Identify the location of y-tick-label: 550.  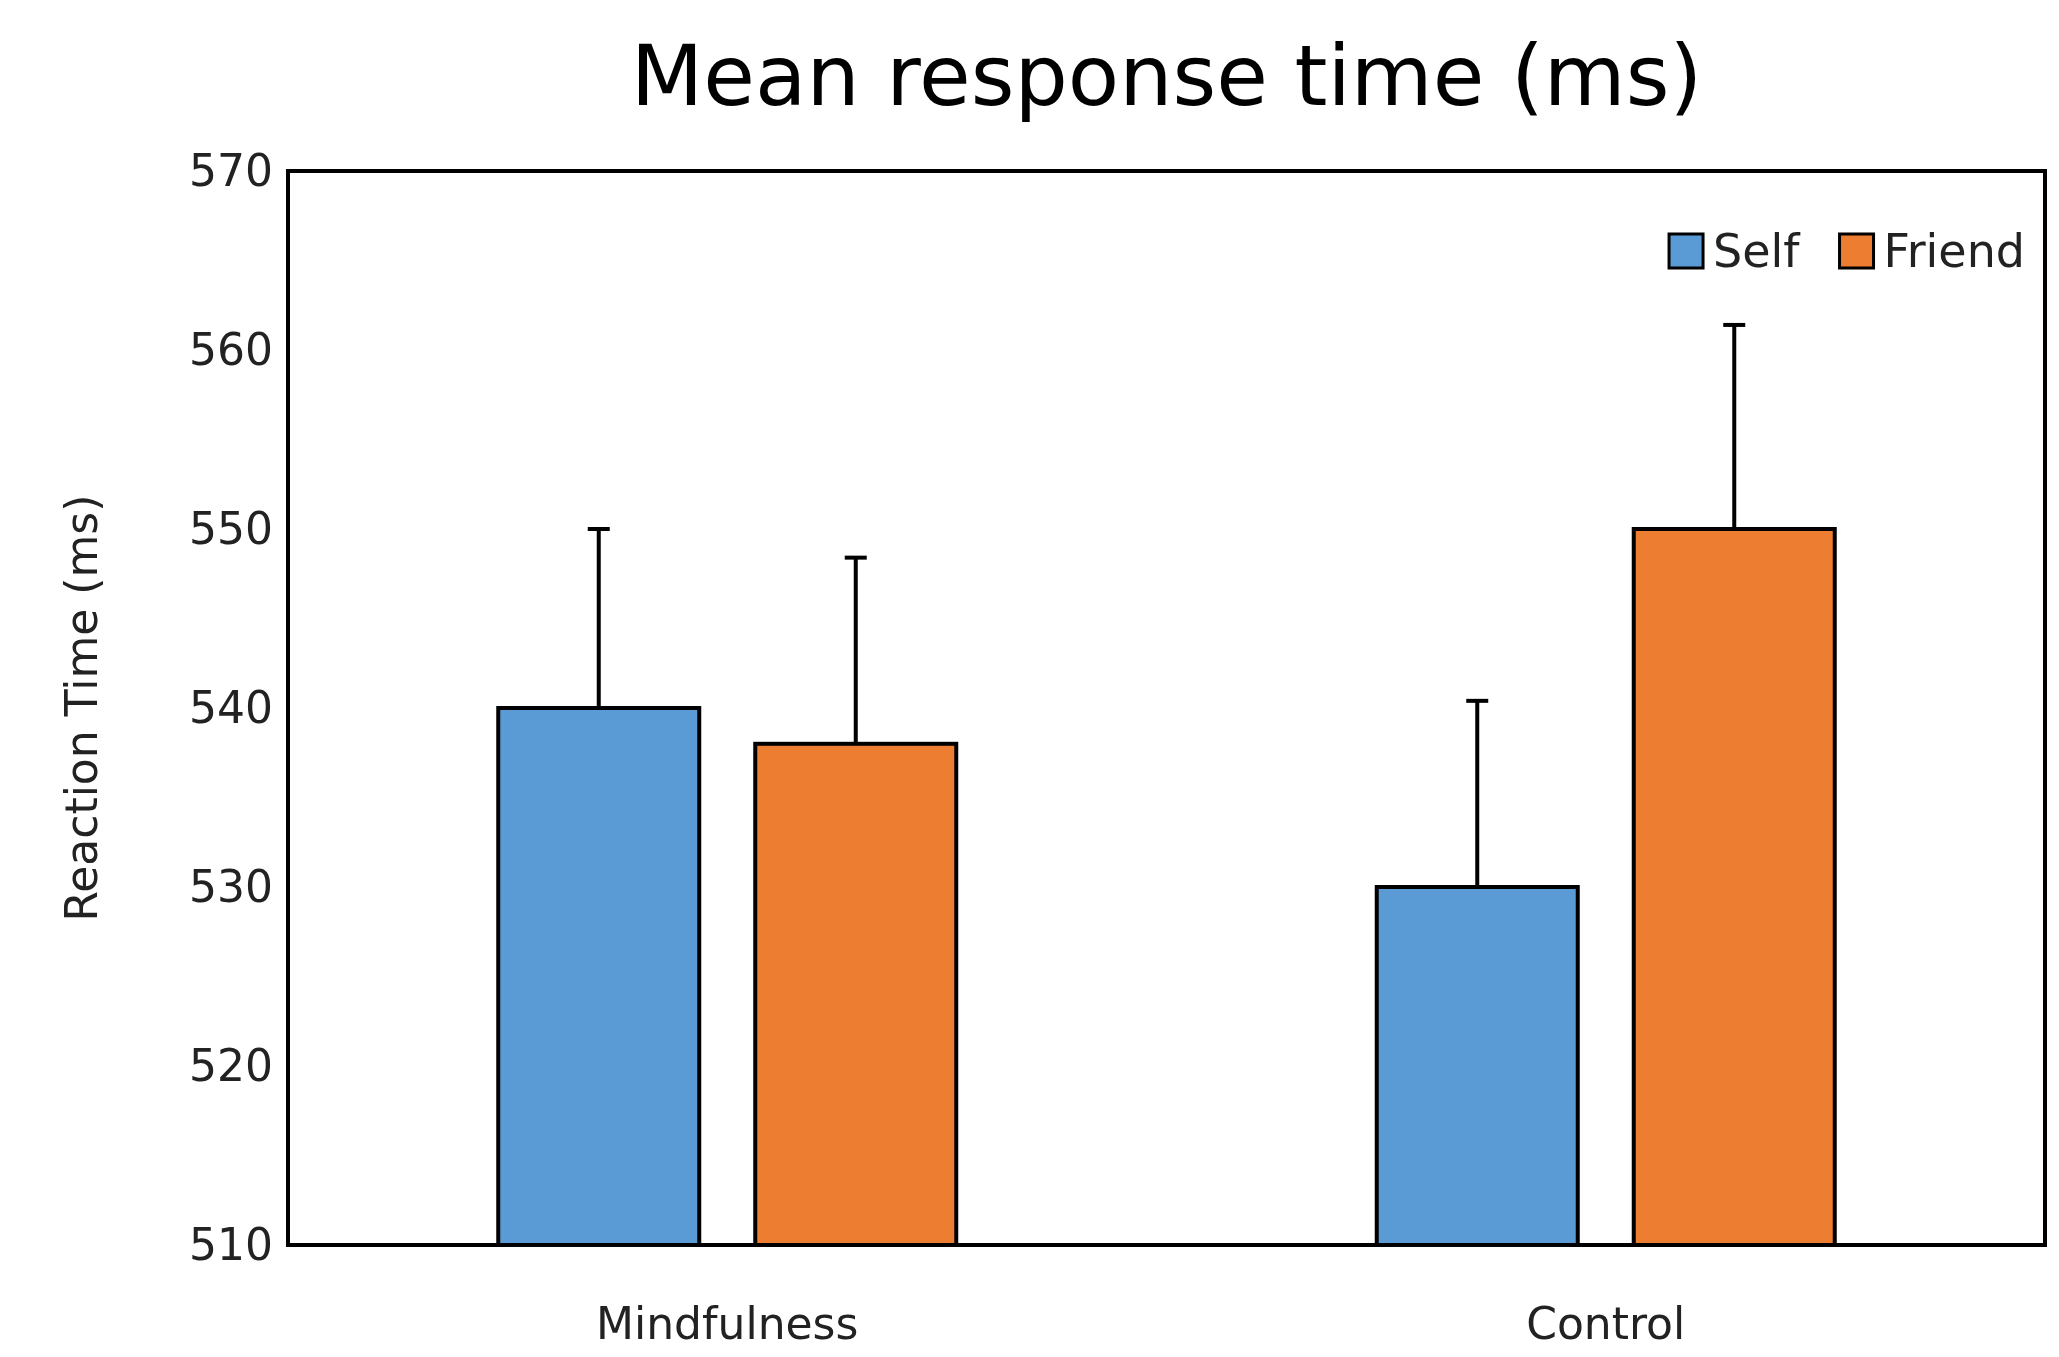
(231, 528).